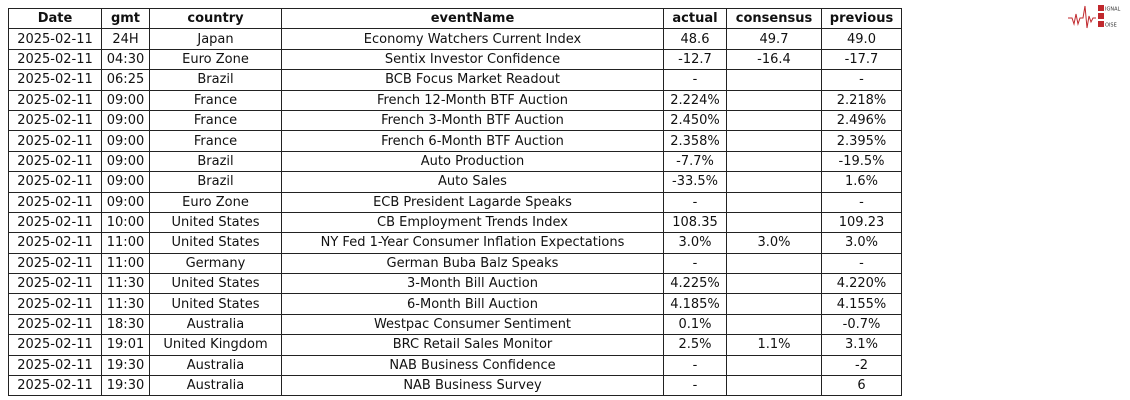 This screenshot has width=1130, height=400. Describe the element at coordinates (1113, 10) in the screenshot. I see `svg-text: IGNAL` at that location.